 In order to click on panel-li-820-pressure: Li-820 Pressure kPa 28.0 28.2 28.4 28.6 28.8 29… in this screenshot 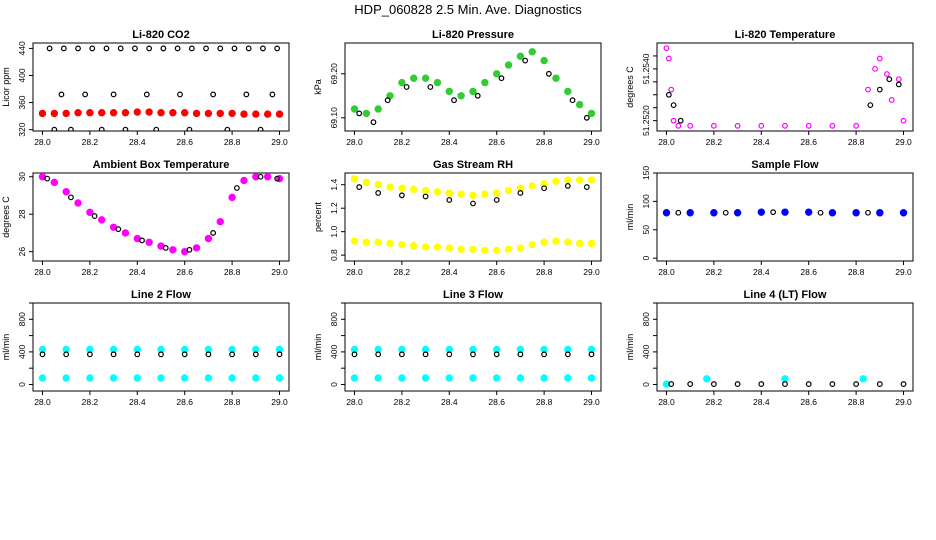, I will do `click(457, 88)`.